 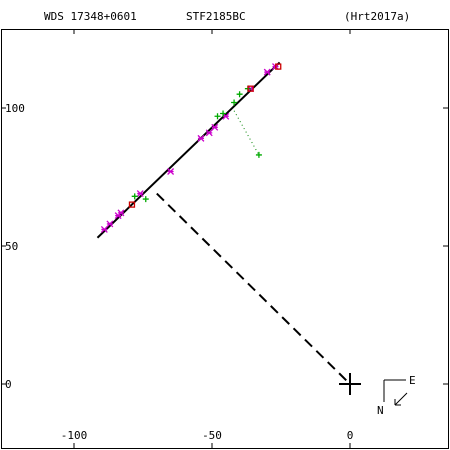 What do you see at coordinates (15, 108) in the screenshot?
I see `y-tick-label: 100` at bounding box center [15, 108].